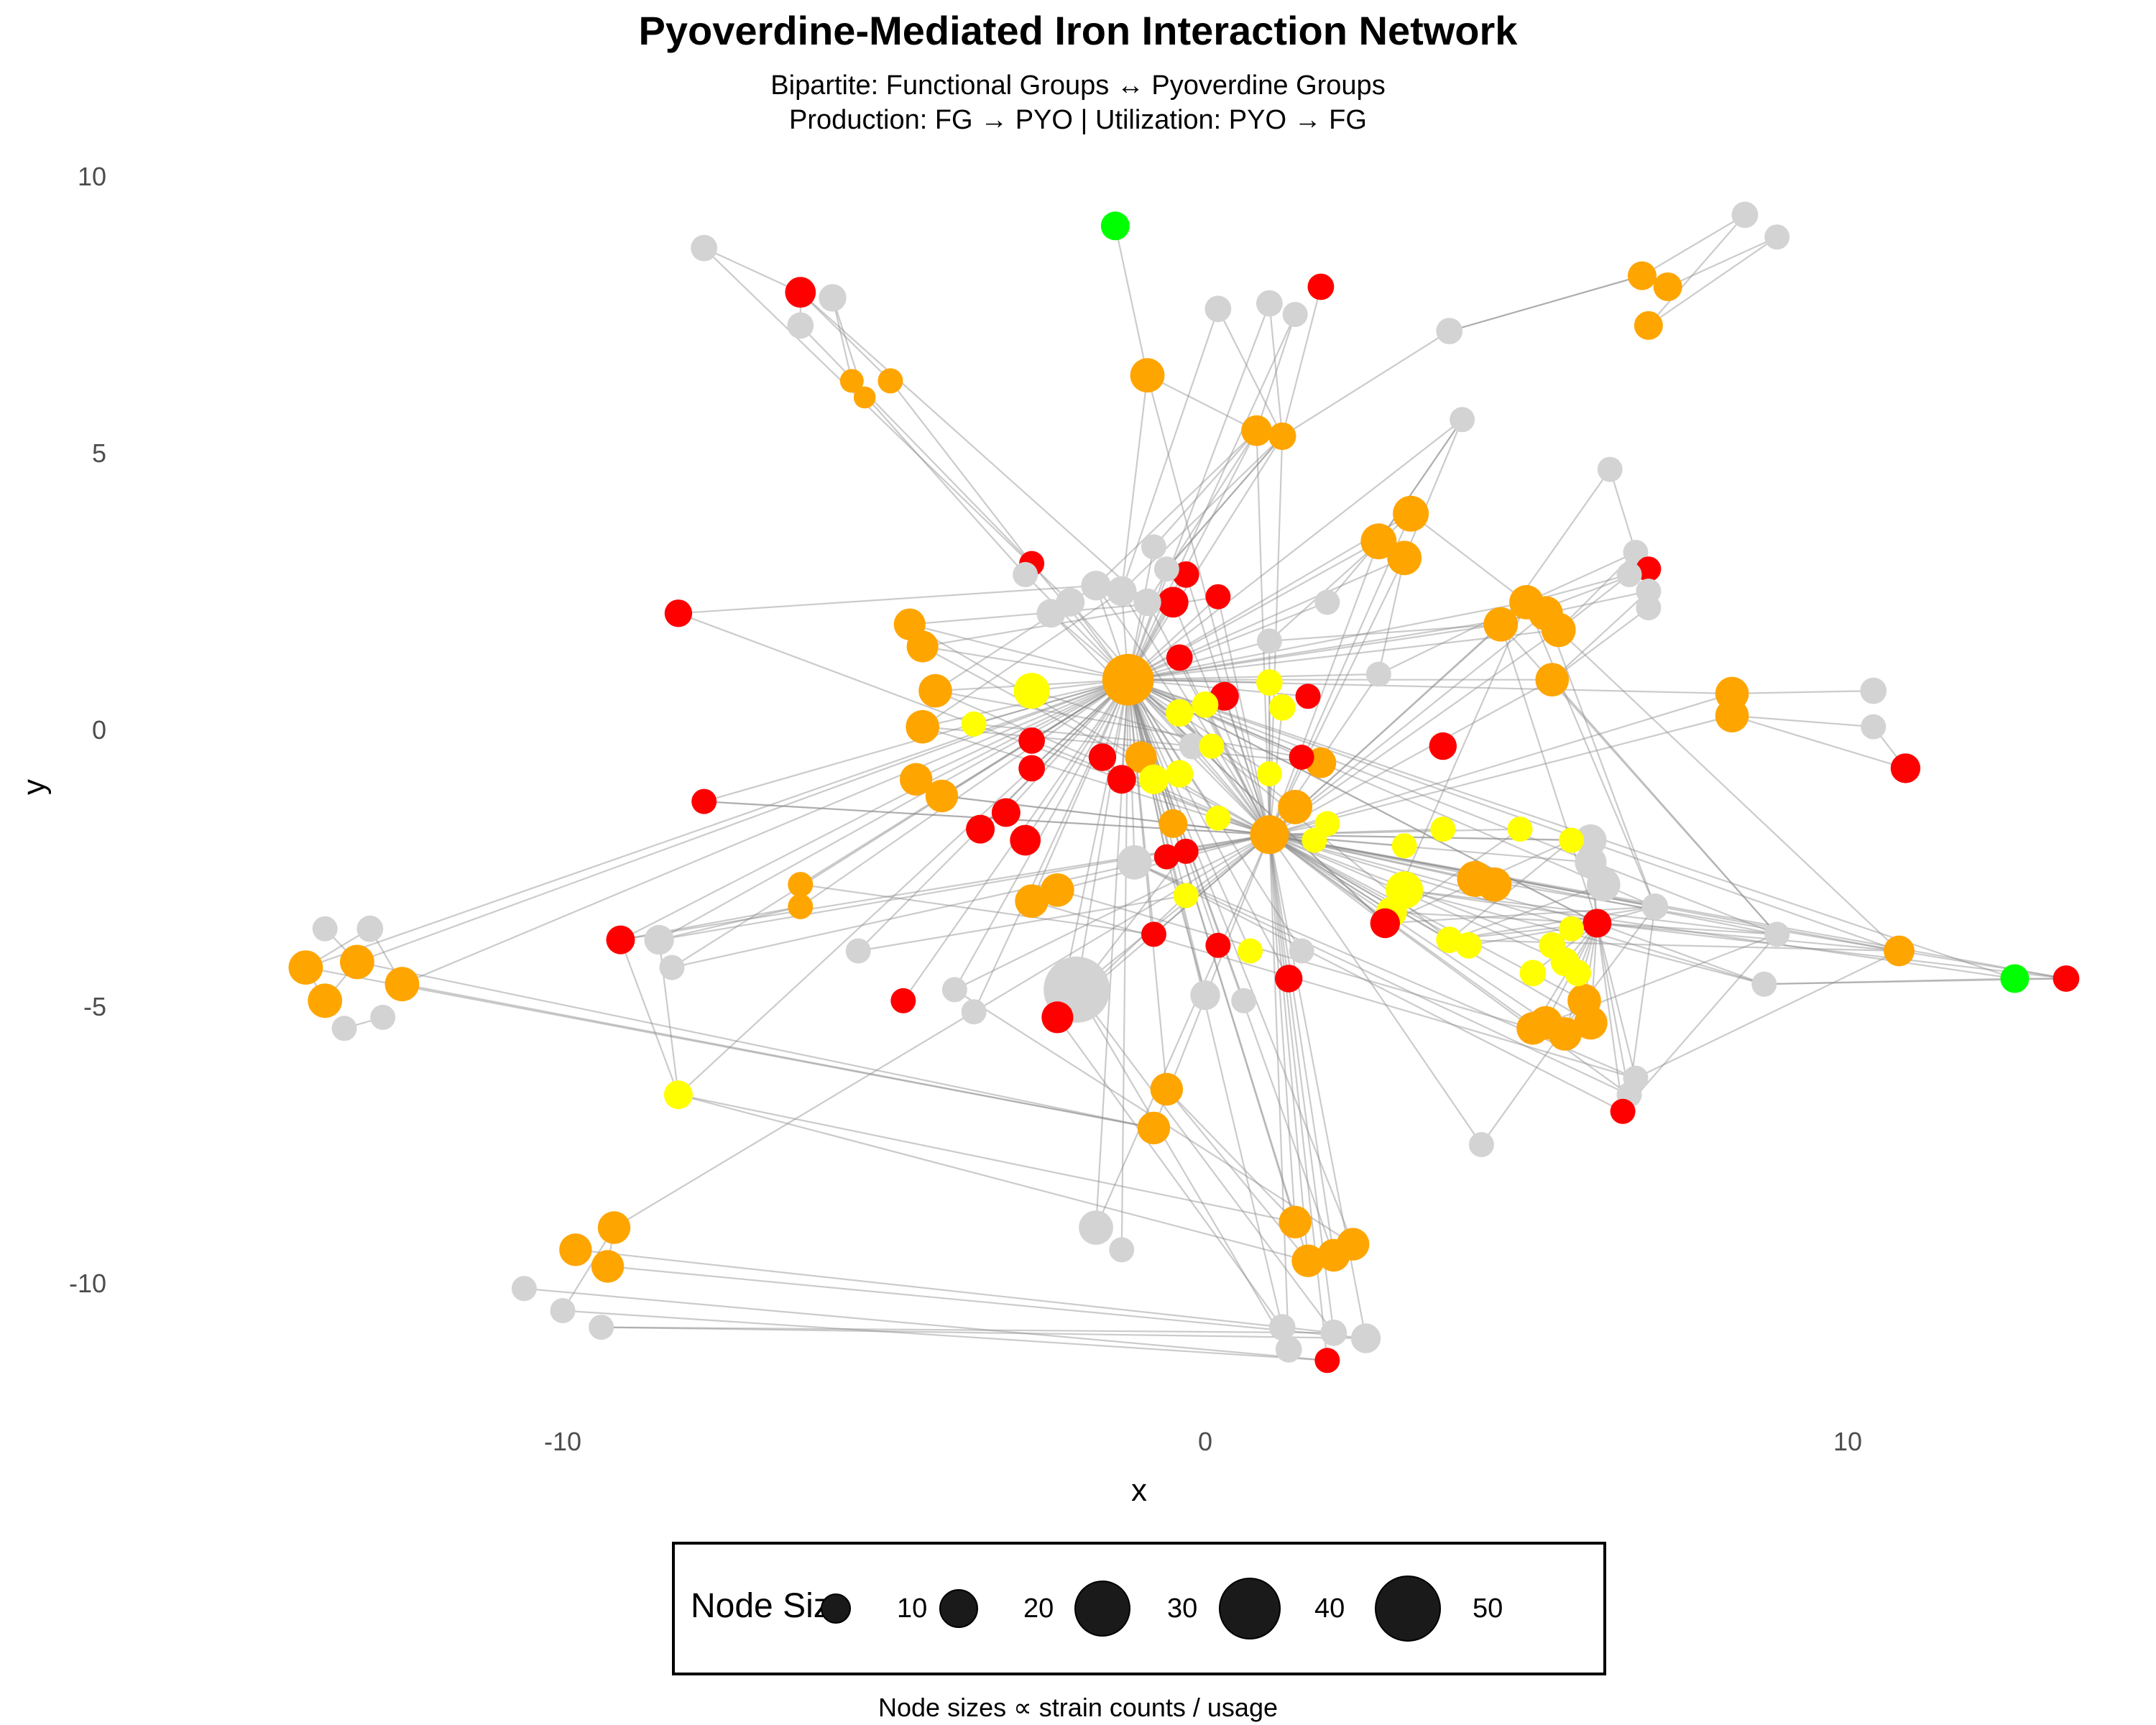  I want to click on legend-size-label: 40, so click(1329, 1608).